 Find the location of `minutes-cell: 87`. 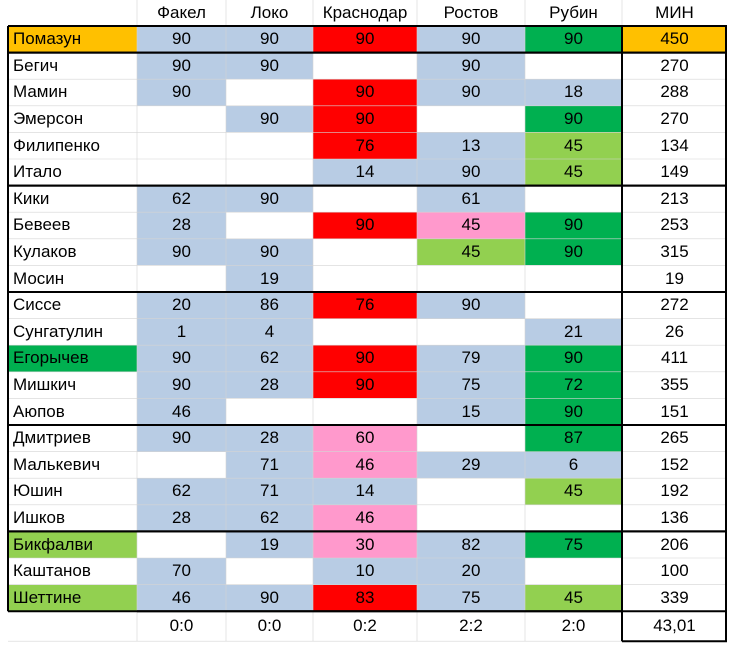

minutes-cell: 87 is located at coordinates (573, 438).